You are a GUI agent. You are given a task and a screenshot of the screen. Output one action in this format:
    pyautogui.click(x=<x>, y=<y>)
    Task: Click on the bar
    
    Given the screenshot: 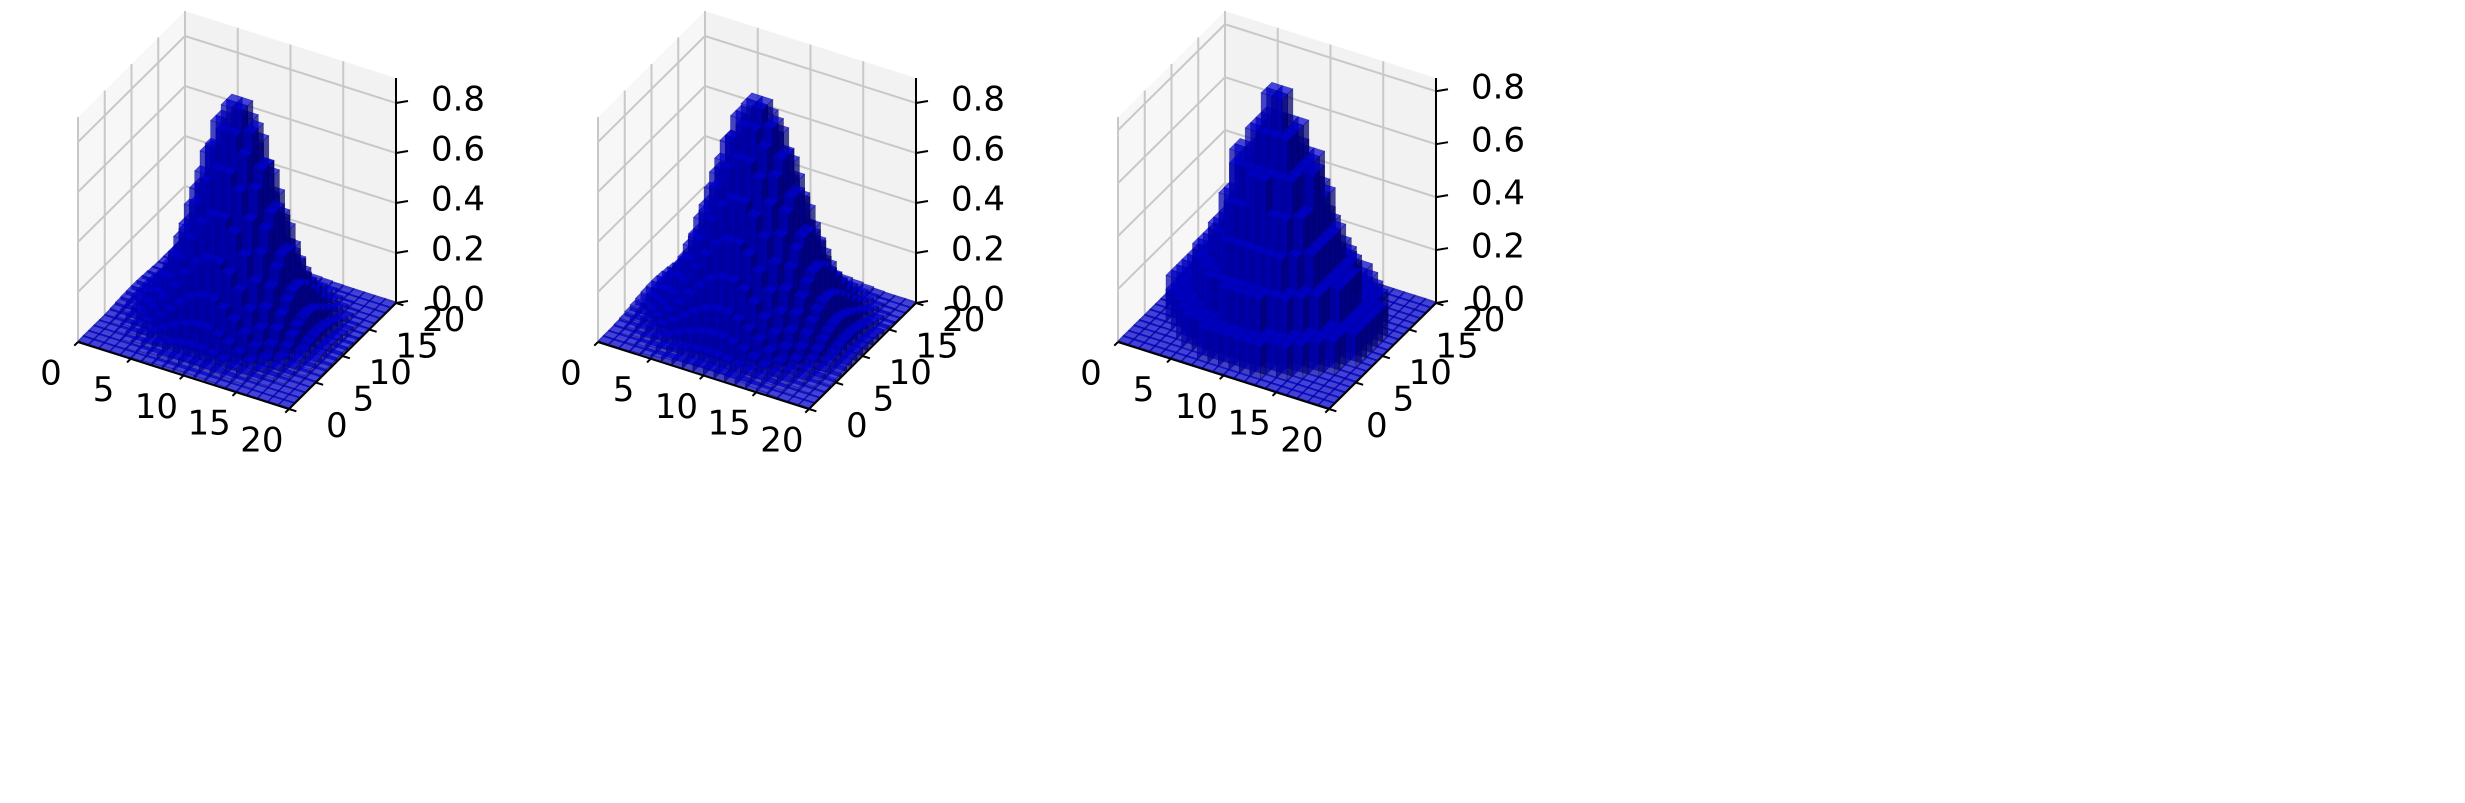 What is the action you would take?
    pyautogui.click(x=1316, y=357)
    